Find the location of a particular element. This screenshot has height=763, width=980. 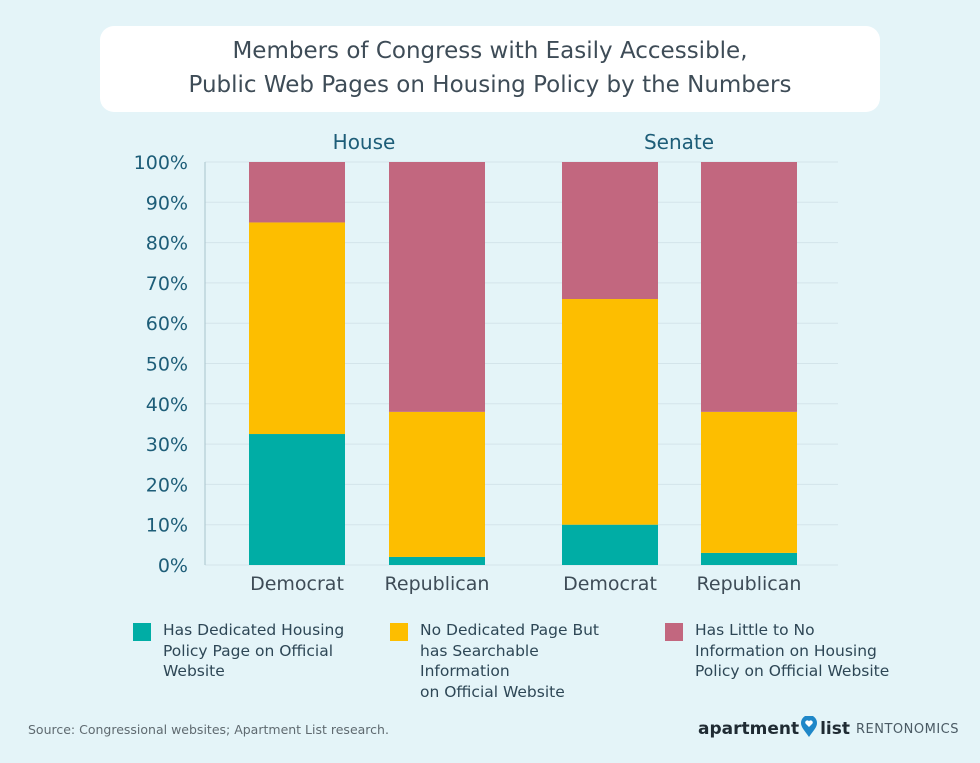

legend-swatch-dedicated is located at coordinates (142, 632).